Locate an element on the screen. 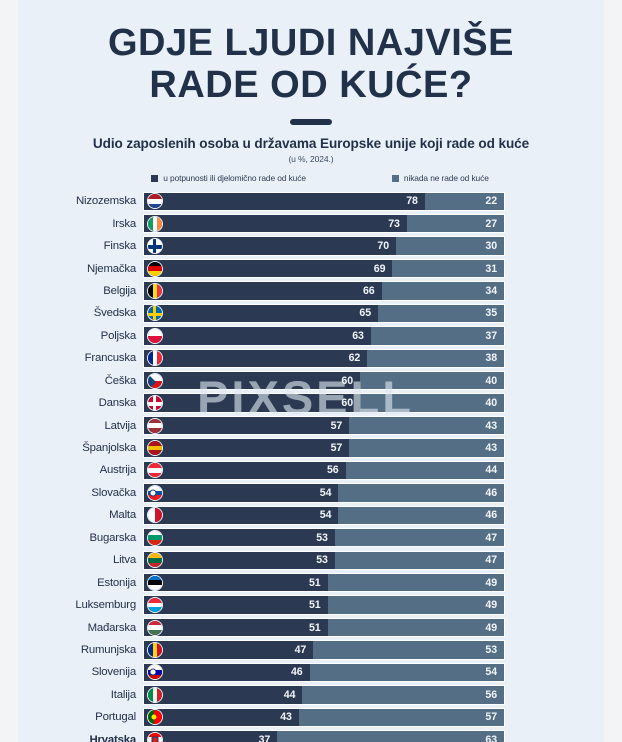 The height and width of the screenshot is (742, 622). bar-value-work-from-home: 43 is located at coordinates (286, 717).